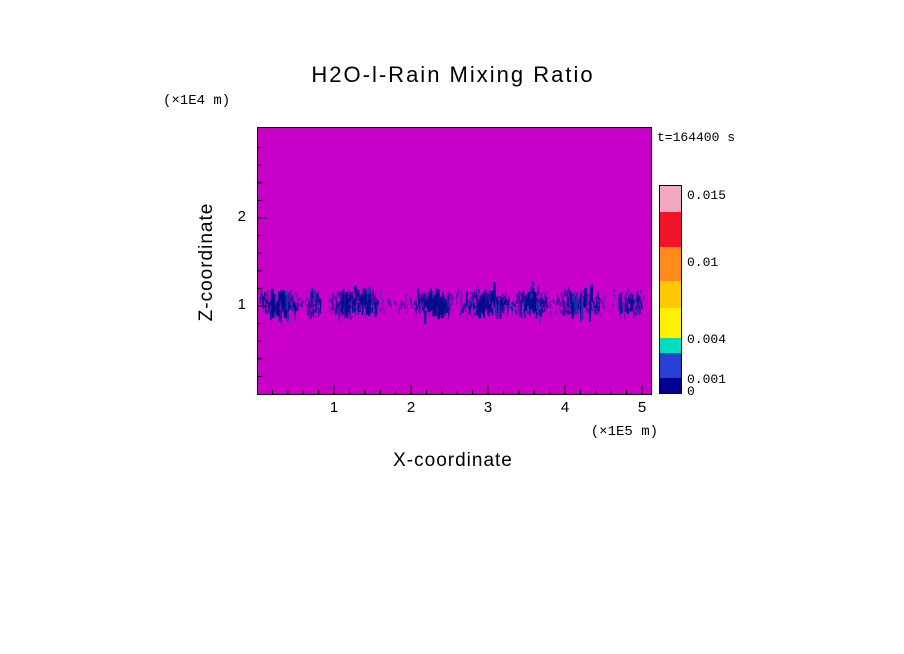 The height and width of the screenshot is (654, 904). Describe the element at coordinates (197, 101) in the screenshot. I see `y-axis-units: (×1E4 m)` at that location.